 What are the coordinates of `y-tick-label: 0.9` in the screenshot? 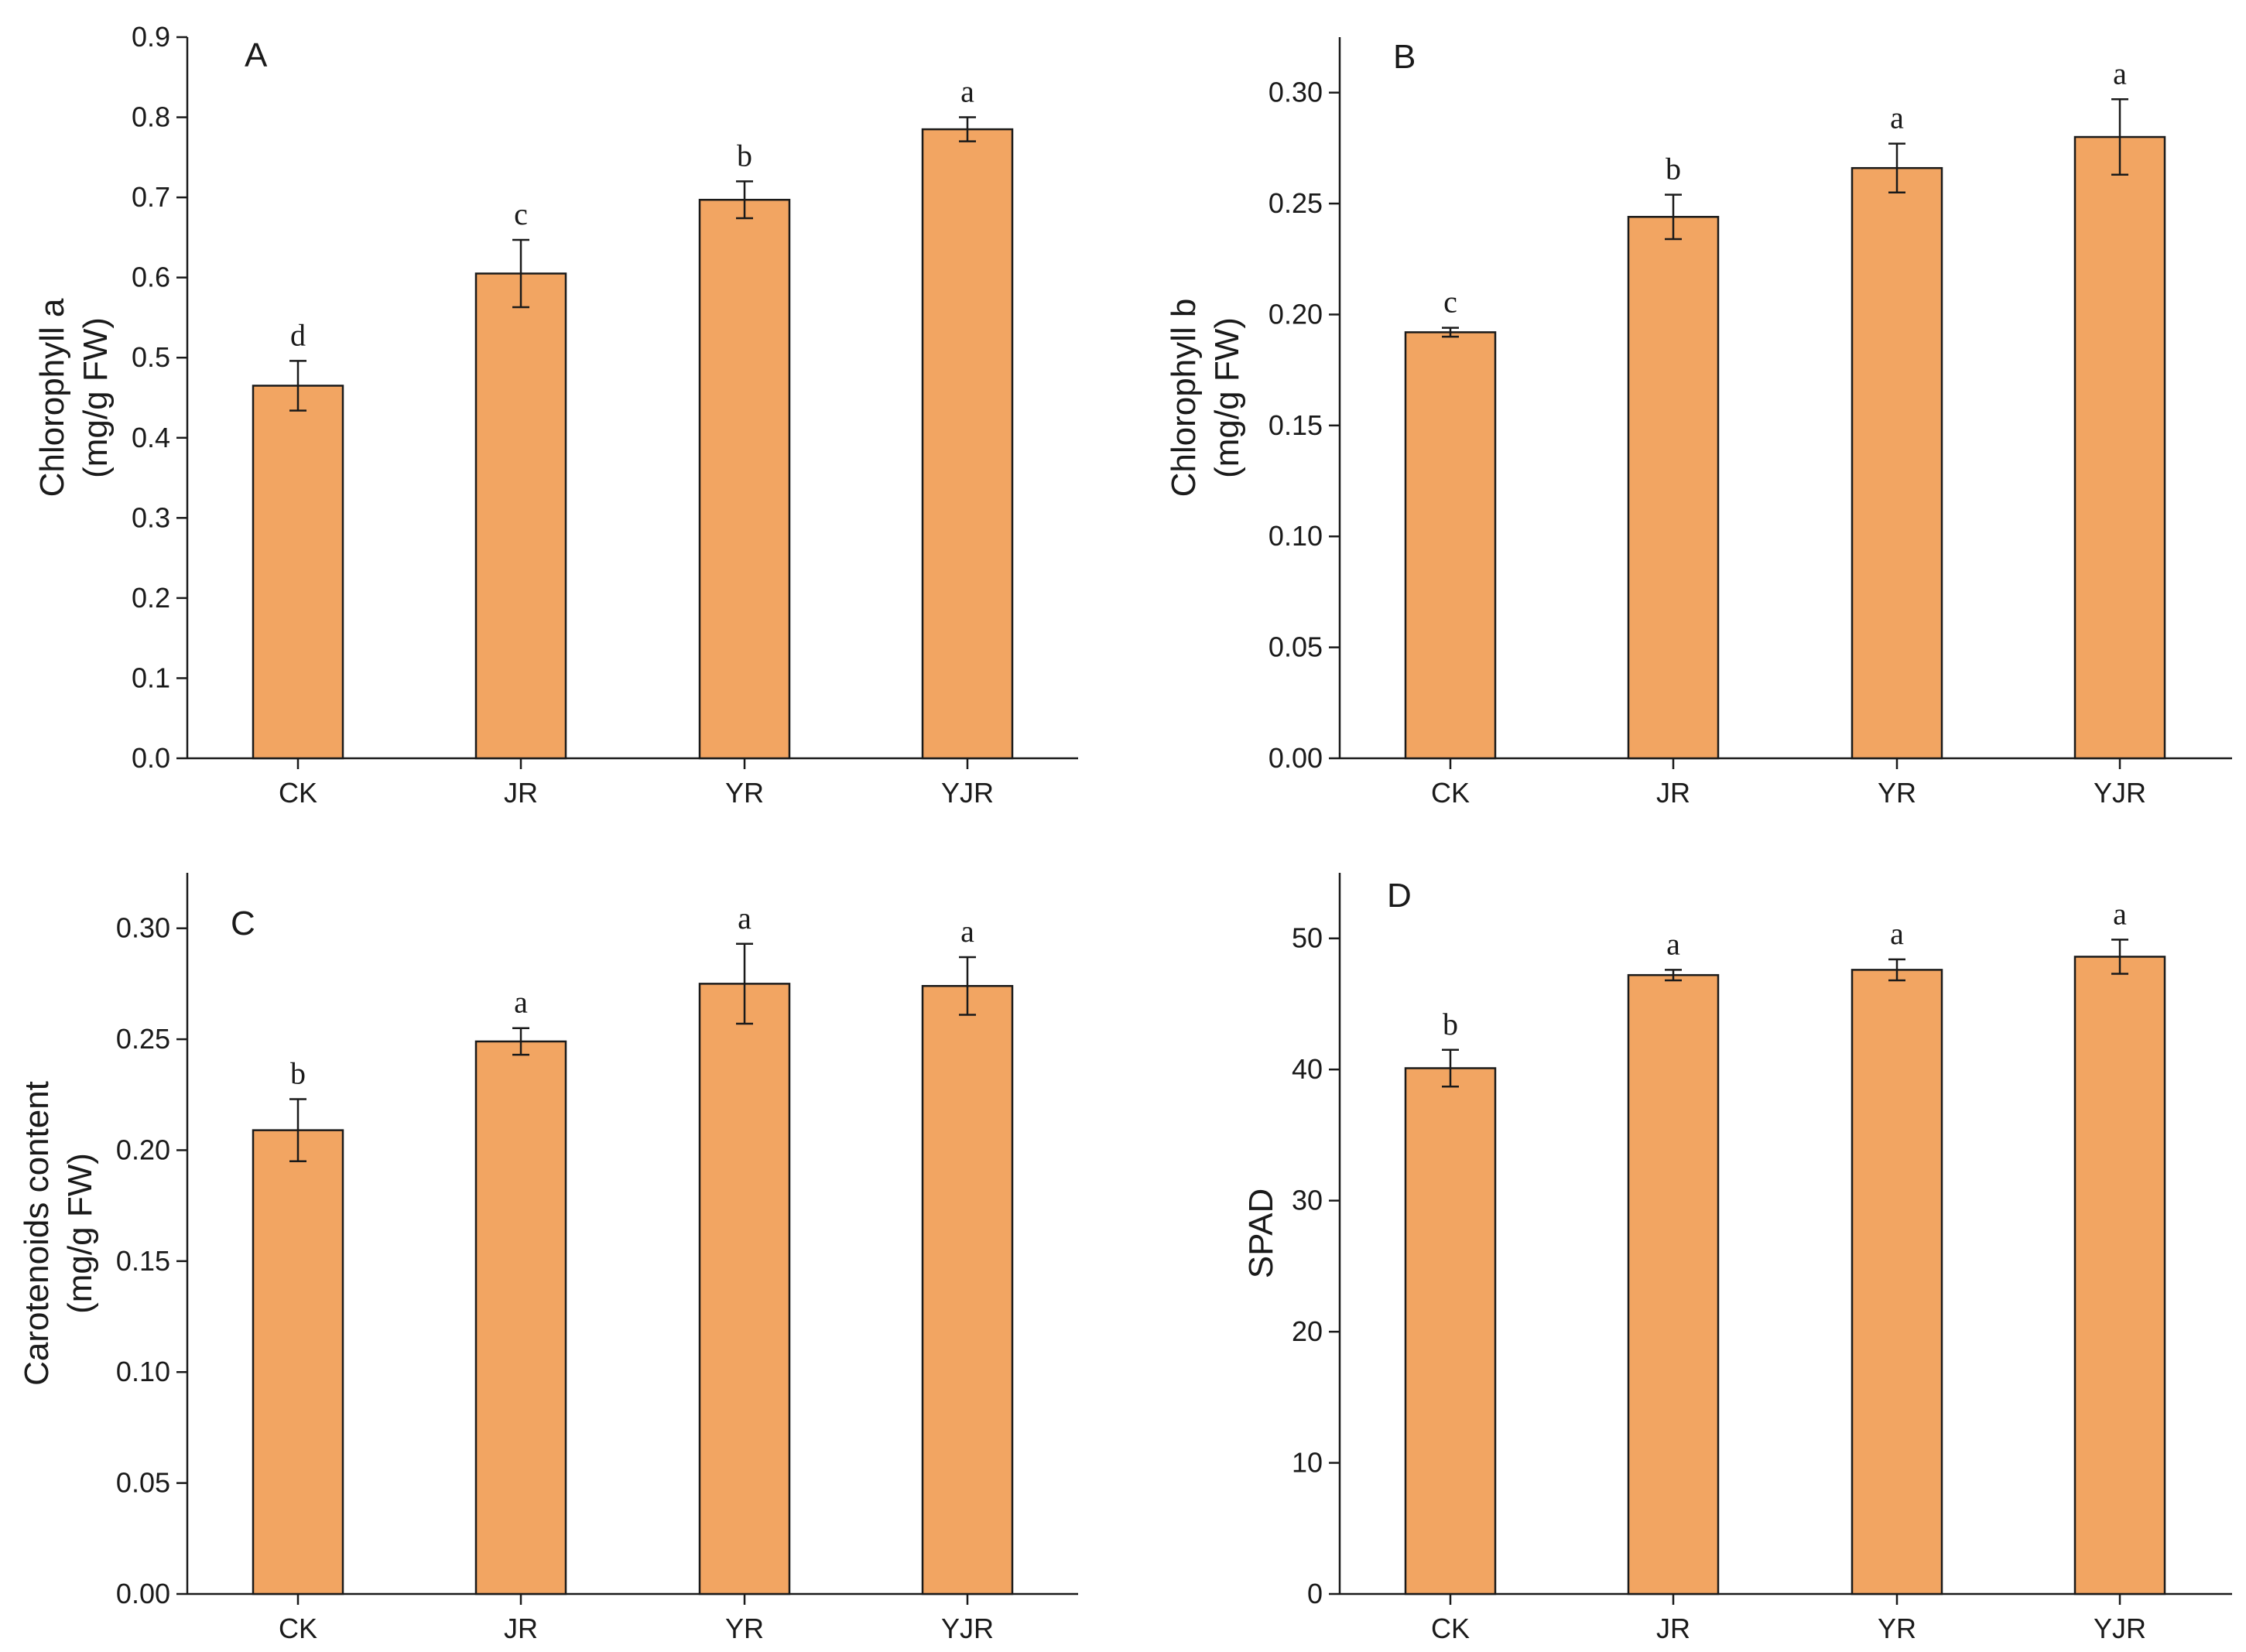 It's located at (151, 37).